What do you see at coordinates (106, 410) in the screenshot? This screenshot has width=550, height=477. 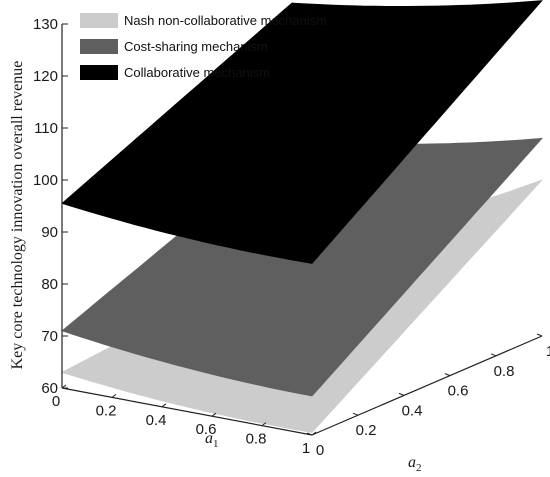 I see `x-tick-label: 0.2` at bounding box center [106, 410].